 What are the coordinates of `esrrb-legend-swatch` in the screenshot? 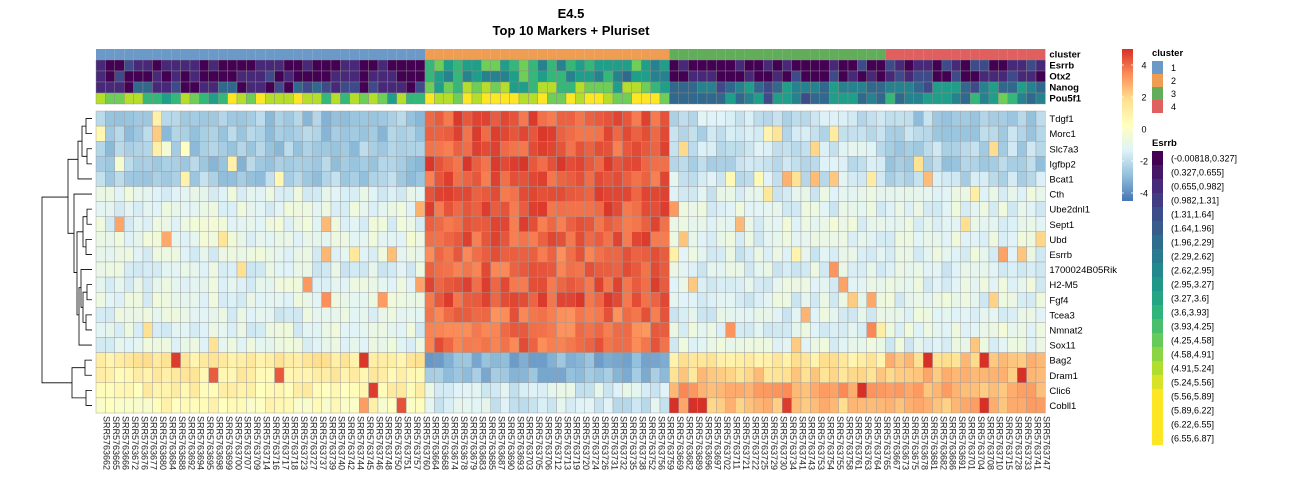 It's located at (1157, 228).